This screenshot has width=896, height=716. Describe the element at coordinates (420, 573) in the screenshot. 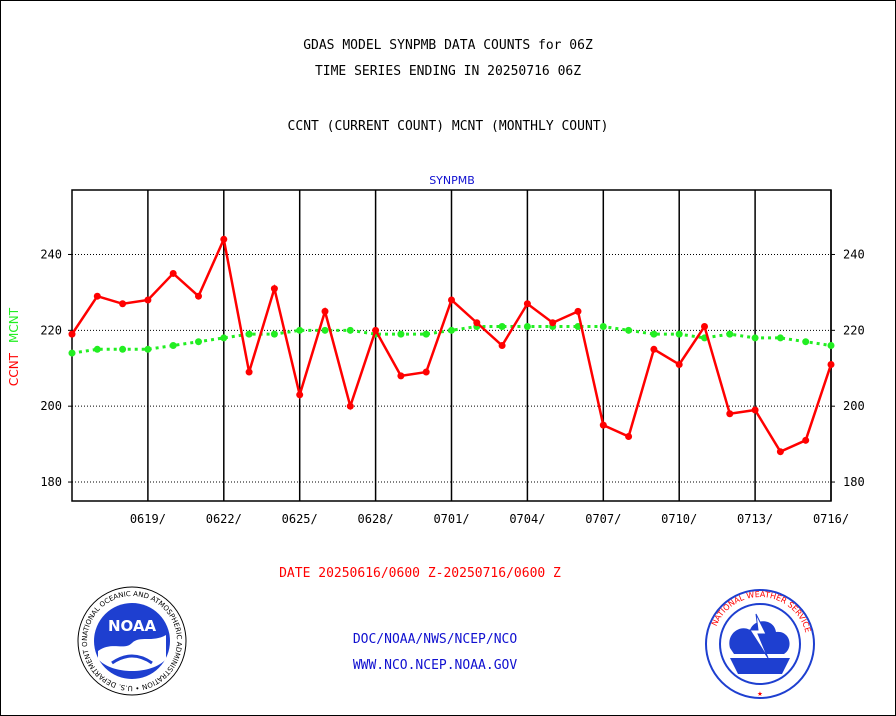

I see `date-range: DATE 20250616/0600 Z-20250716/0600 Z` at that location.